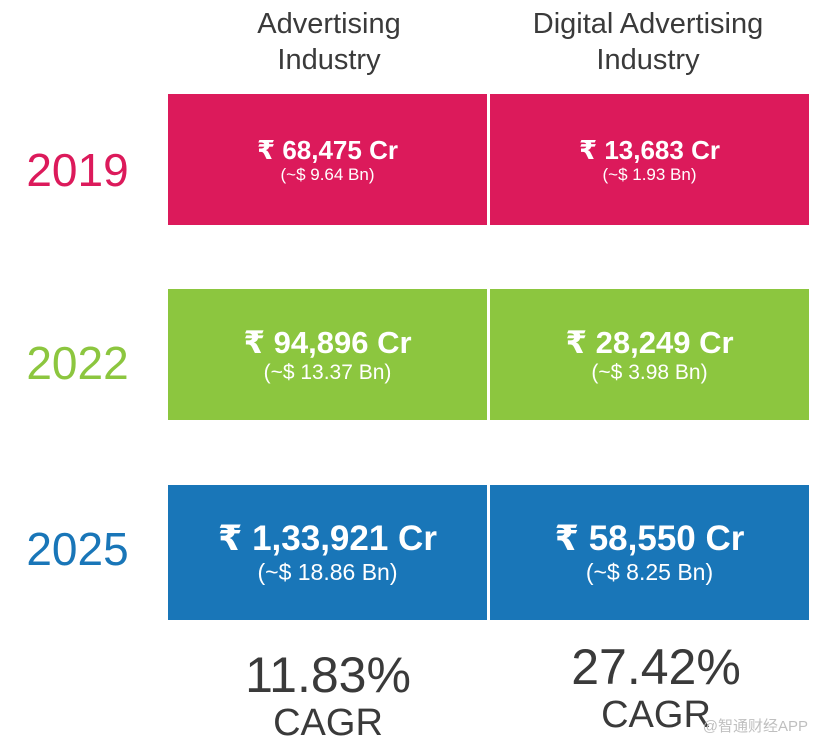 This screenshot has width=816, height=744. I want to click on inr-value: ₹ 1,33,921 Cr, so click(327, 538).